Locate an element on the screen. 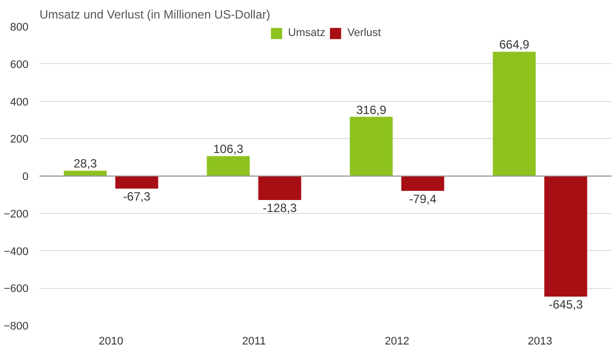  data-label: -128,3 is located at coordinates (280, 207).